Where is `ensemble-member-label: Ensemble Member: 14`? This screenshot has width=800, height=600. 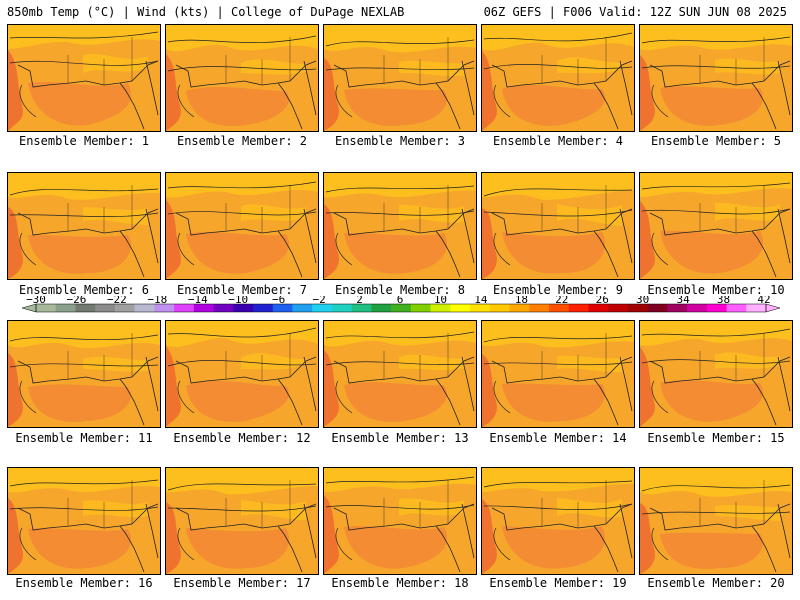
ensemble-member-label: Ensemble Member: 14 is located at coordinates (558, 438).